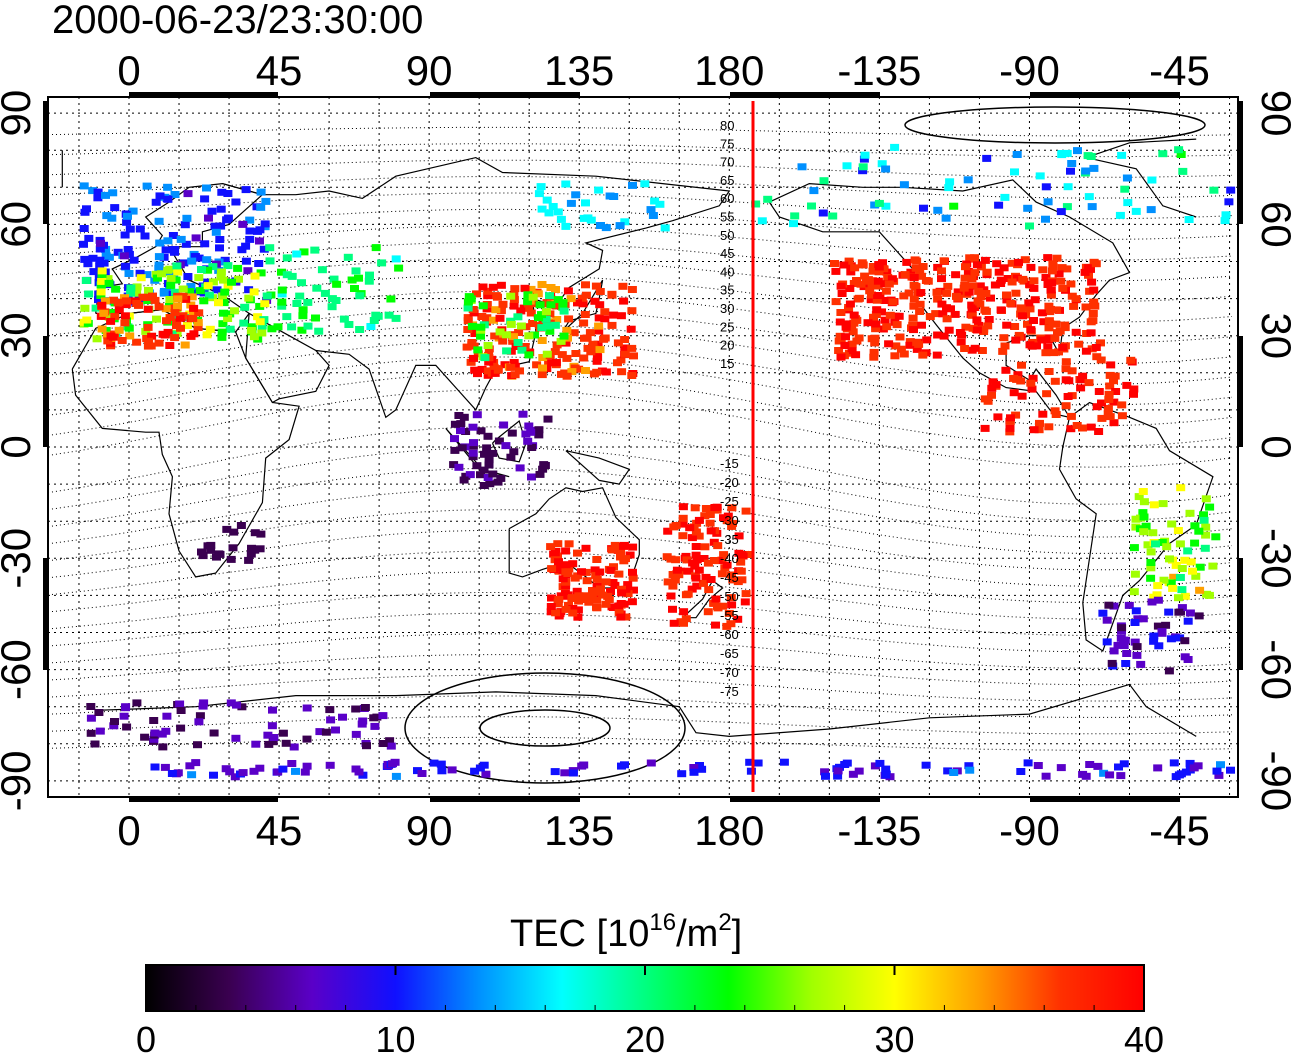 The width and height of the screenshot is (1292, 1057). I want to click on contour-line, so click(640, 243).